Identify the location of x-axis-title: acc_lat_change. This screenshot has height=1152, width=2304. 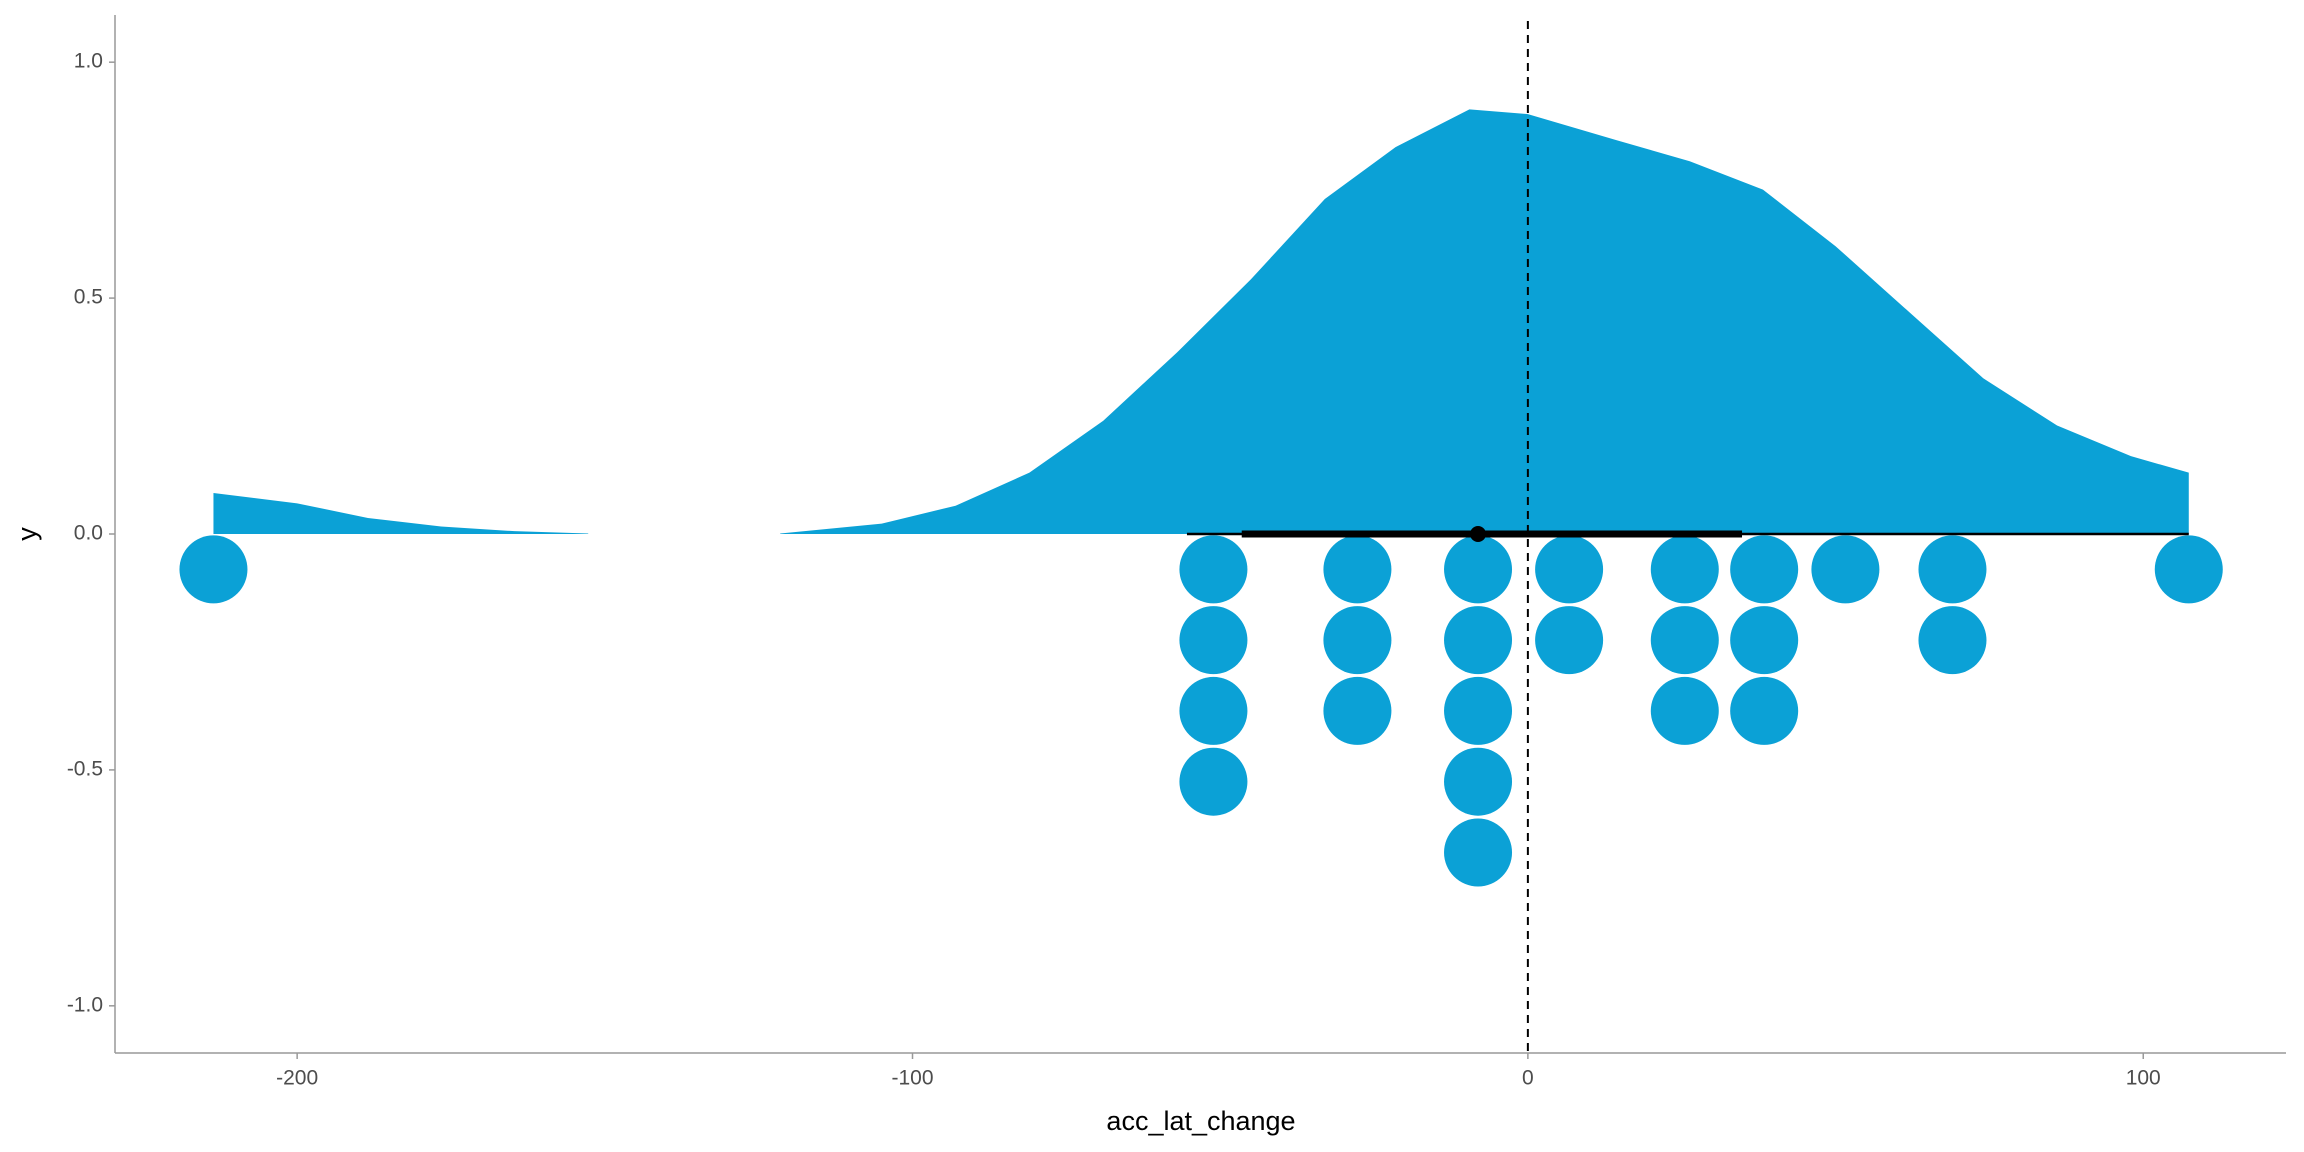
(1200, 1121).